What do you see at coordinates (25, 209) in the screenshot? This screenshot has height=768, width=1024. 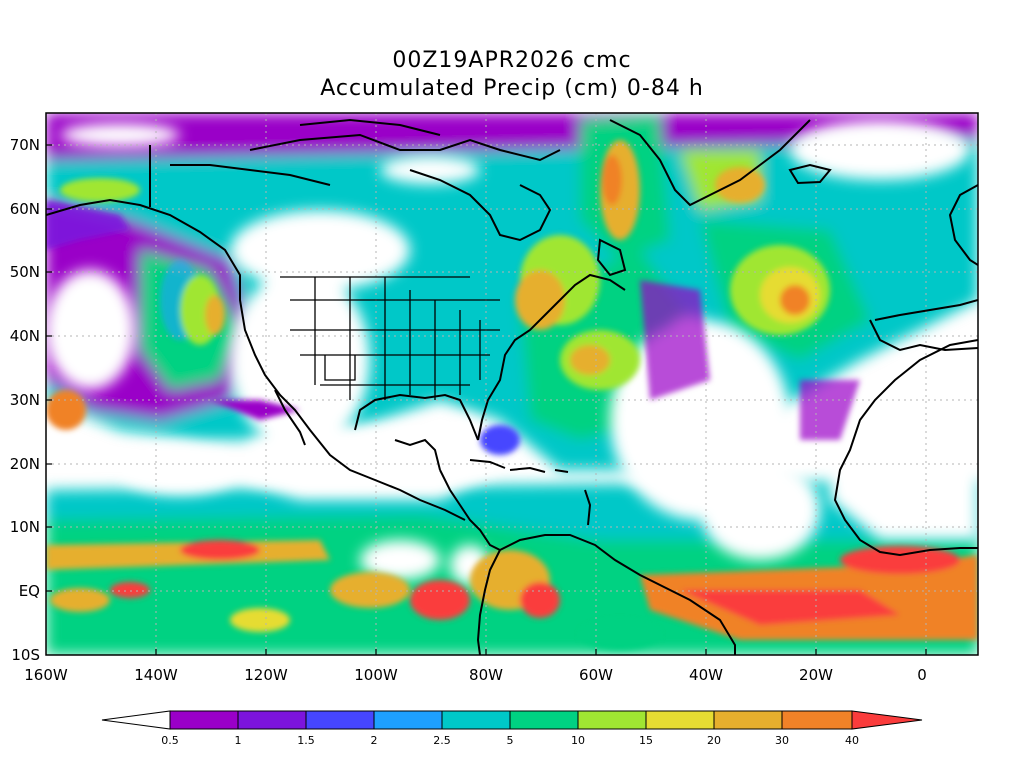 I see `lat-label: 60N` at bounding box center [25, 209].